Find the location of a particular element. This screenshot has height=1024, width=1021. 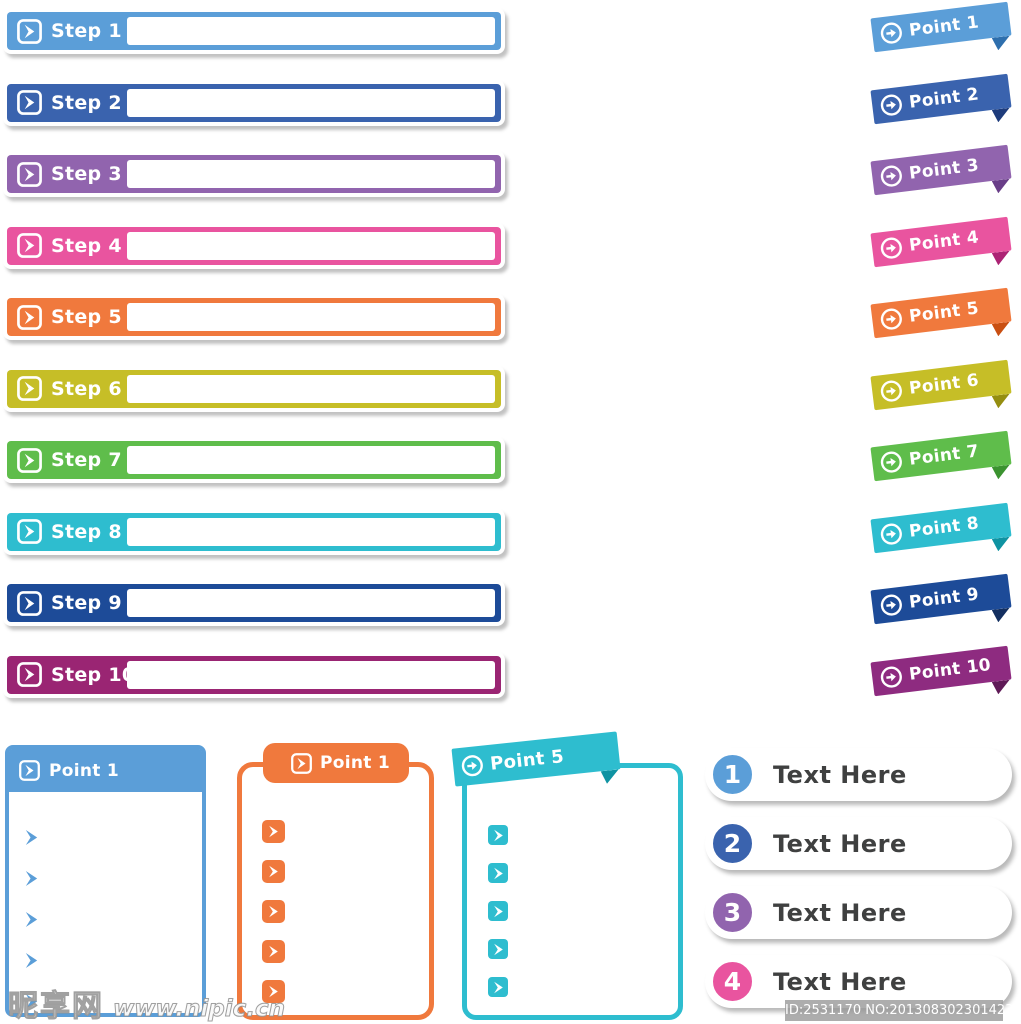

step-bar: Step 10 is located at coordinates (686, 672).